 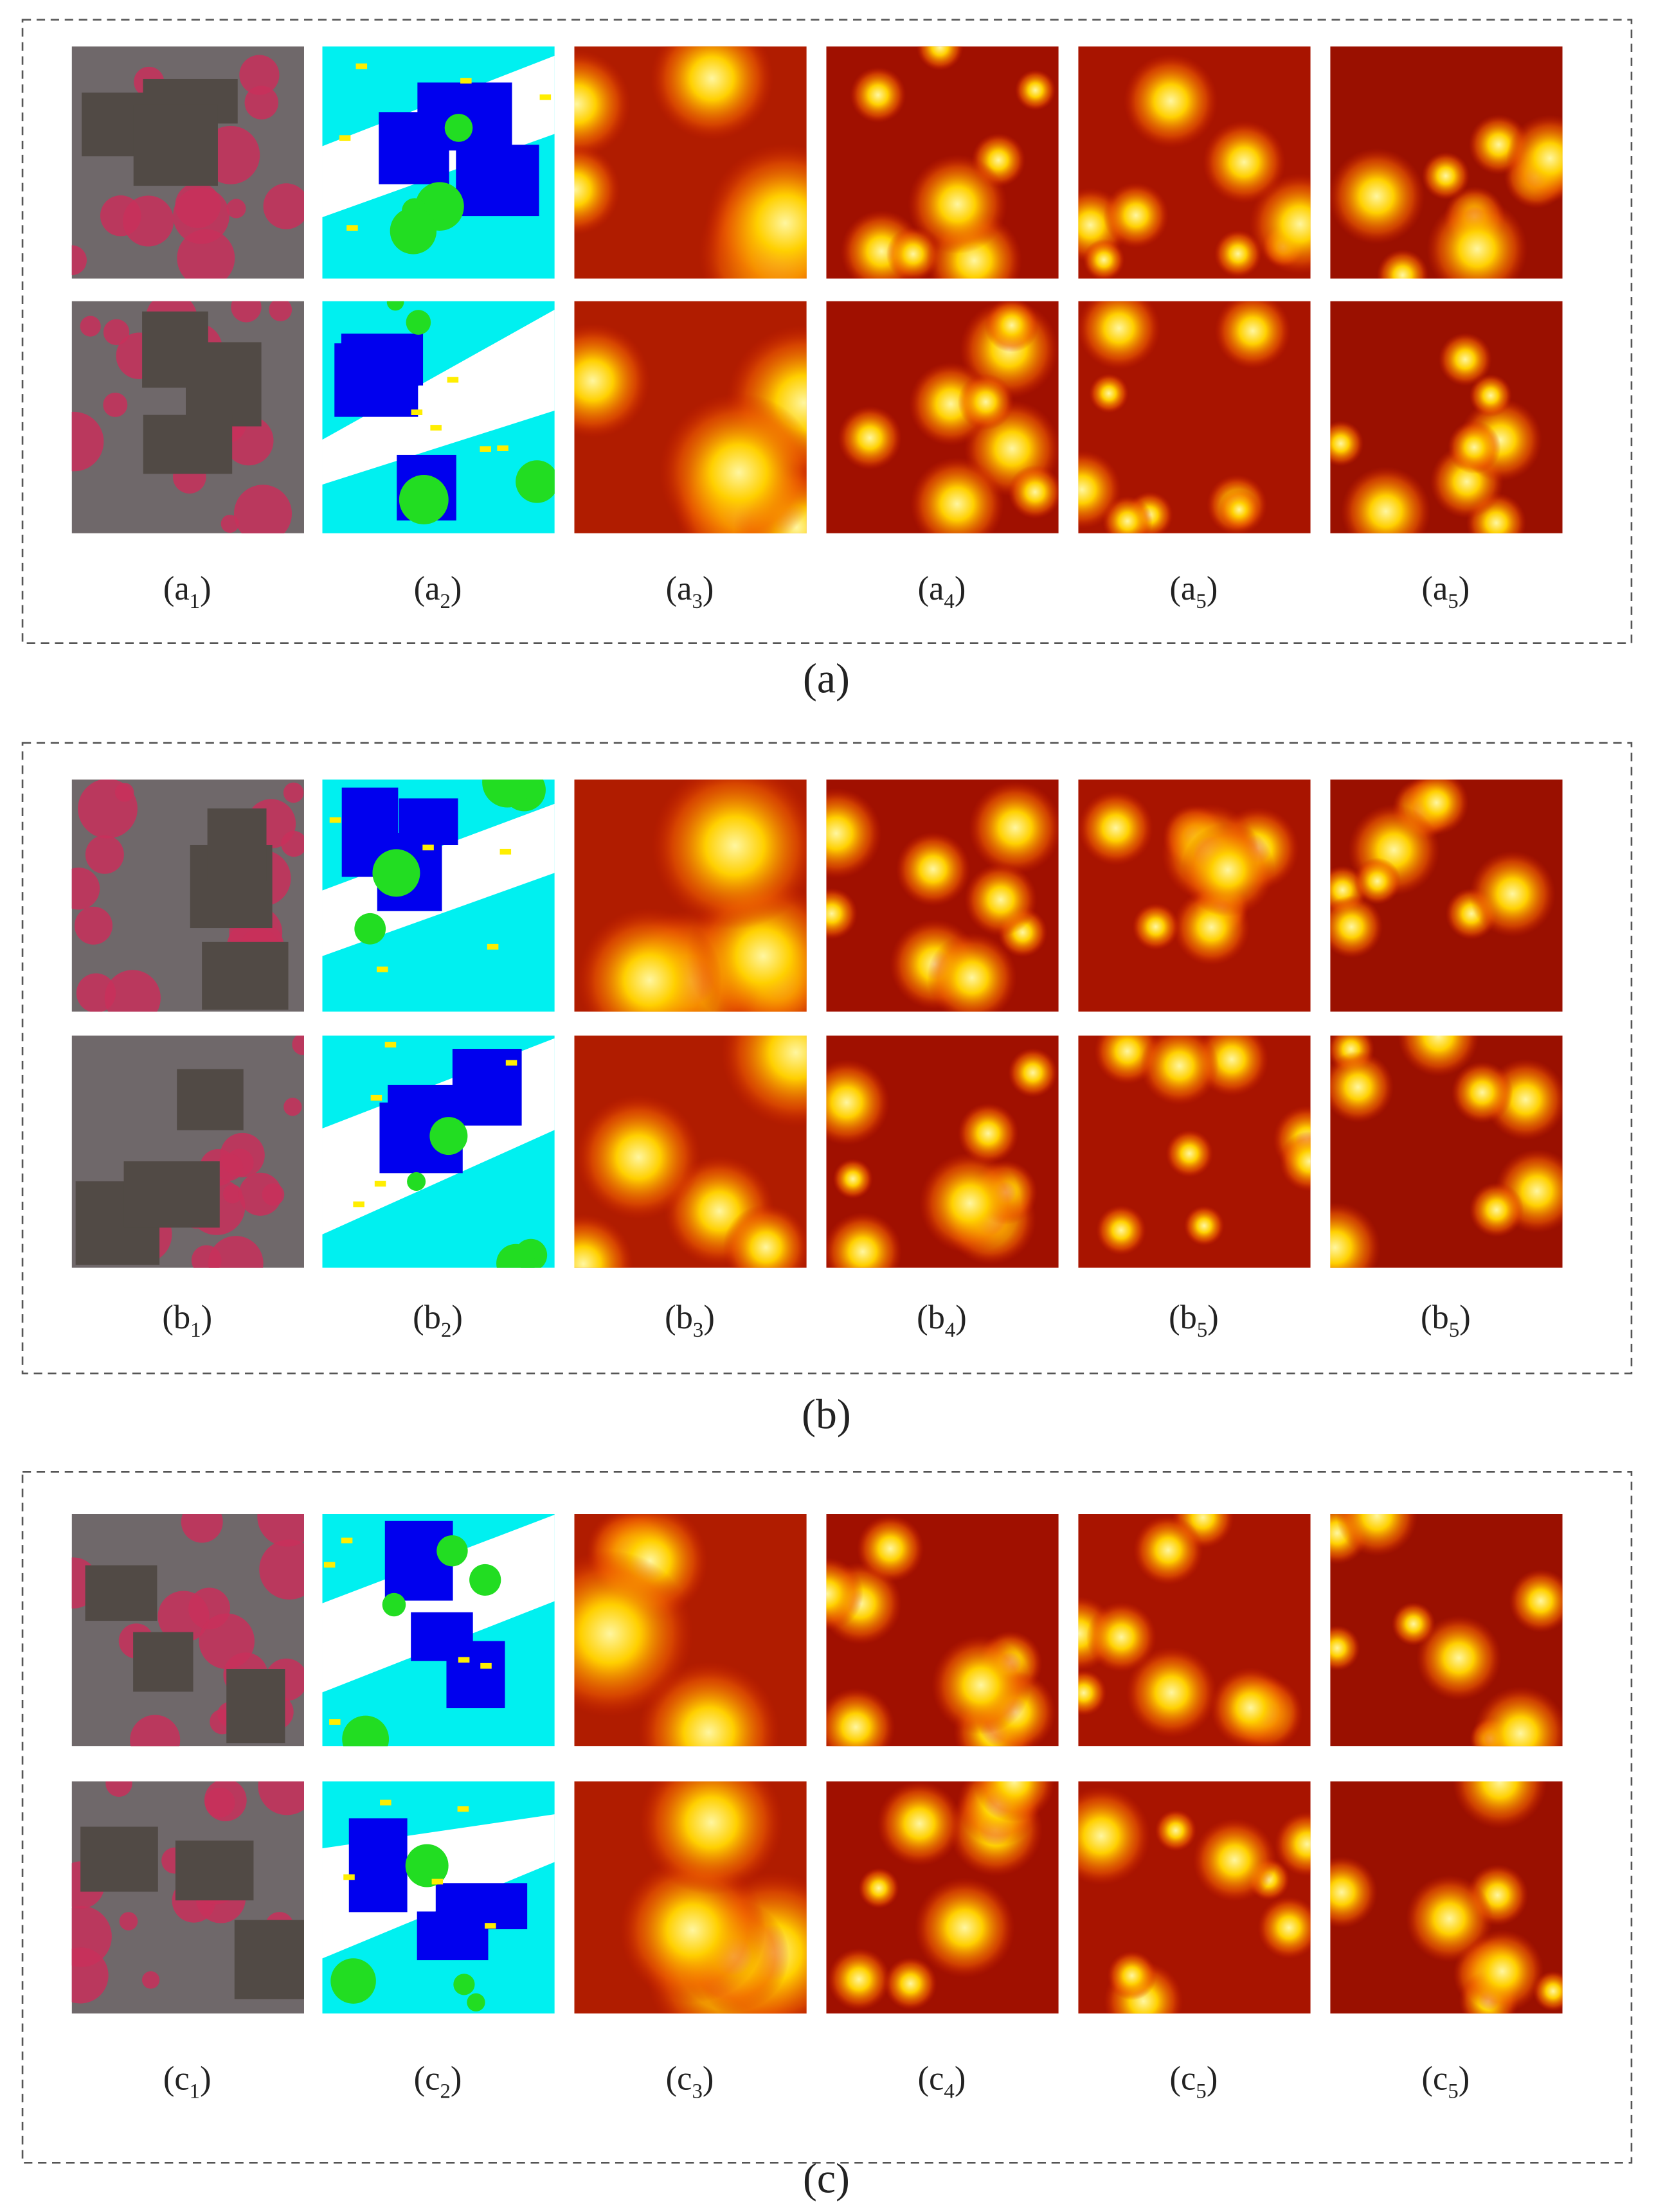 What do you see at coordinates (942, 2081) in the screenshot?
I see `subfigure-label: (c4)` at bounding box center [942, 2081].